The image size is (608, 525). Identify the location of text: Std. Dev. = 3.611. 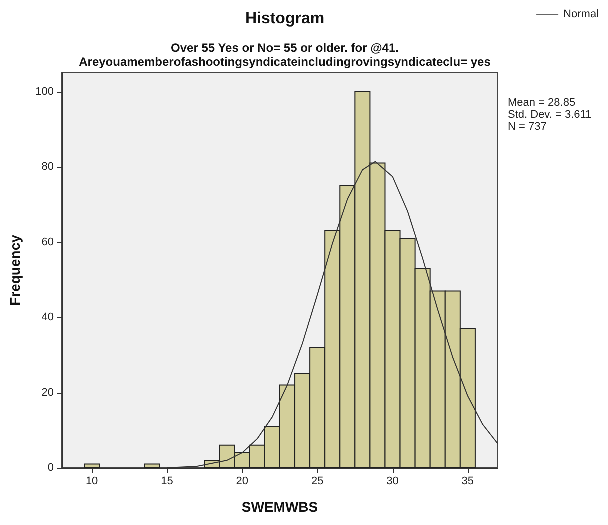
(550, 115).